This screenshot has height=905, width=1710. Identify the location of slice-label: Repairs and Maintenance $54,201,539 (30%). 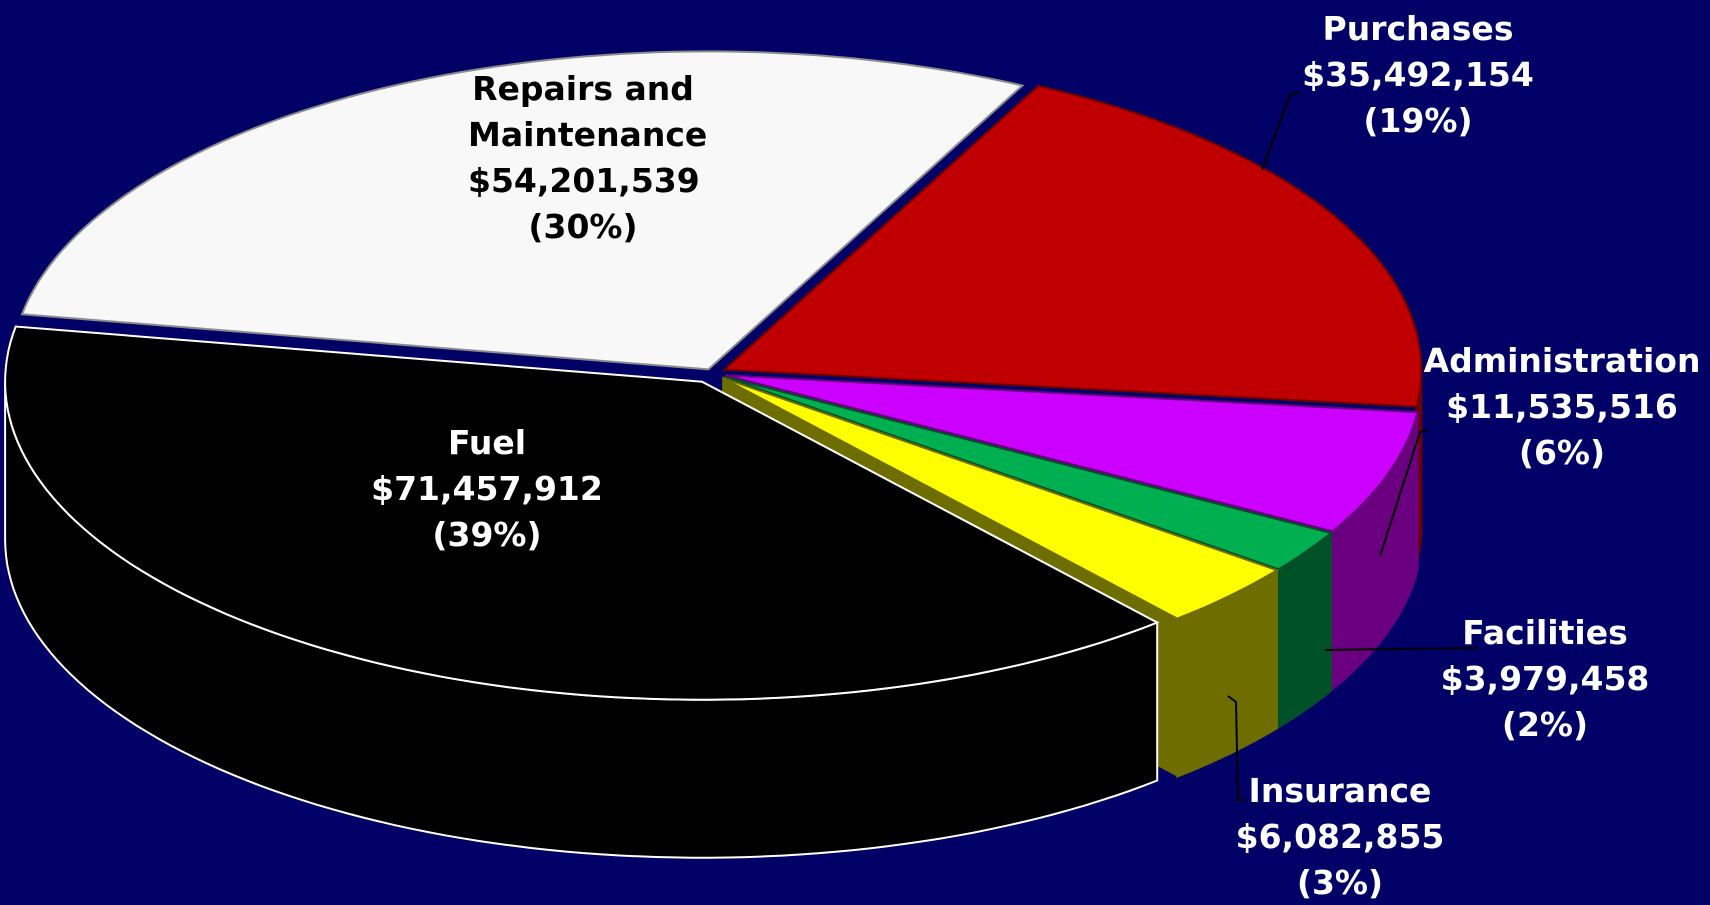
(588, 158).